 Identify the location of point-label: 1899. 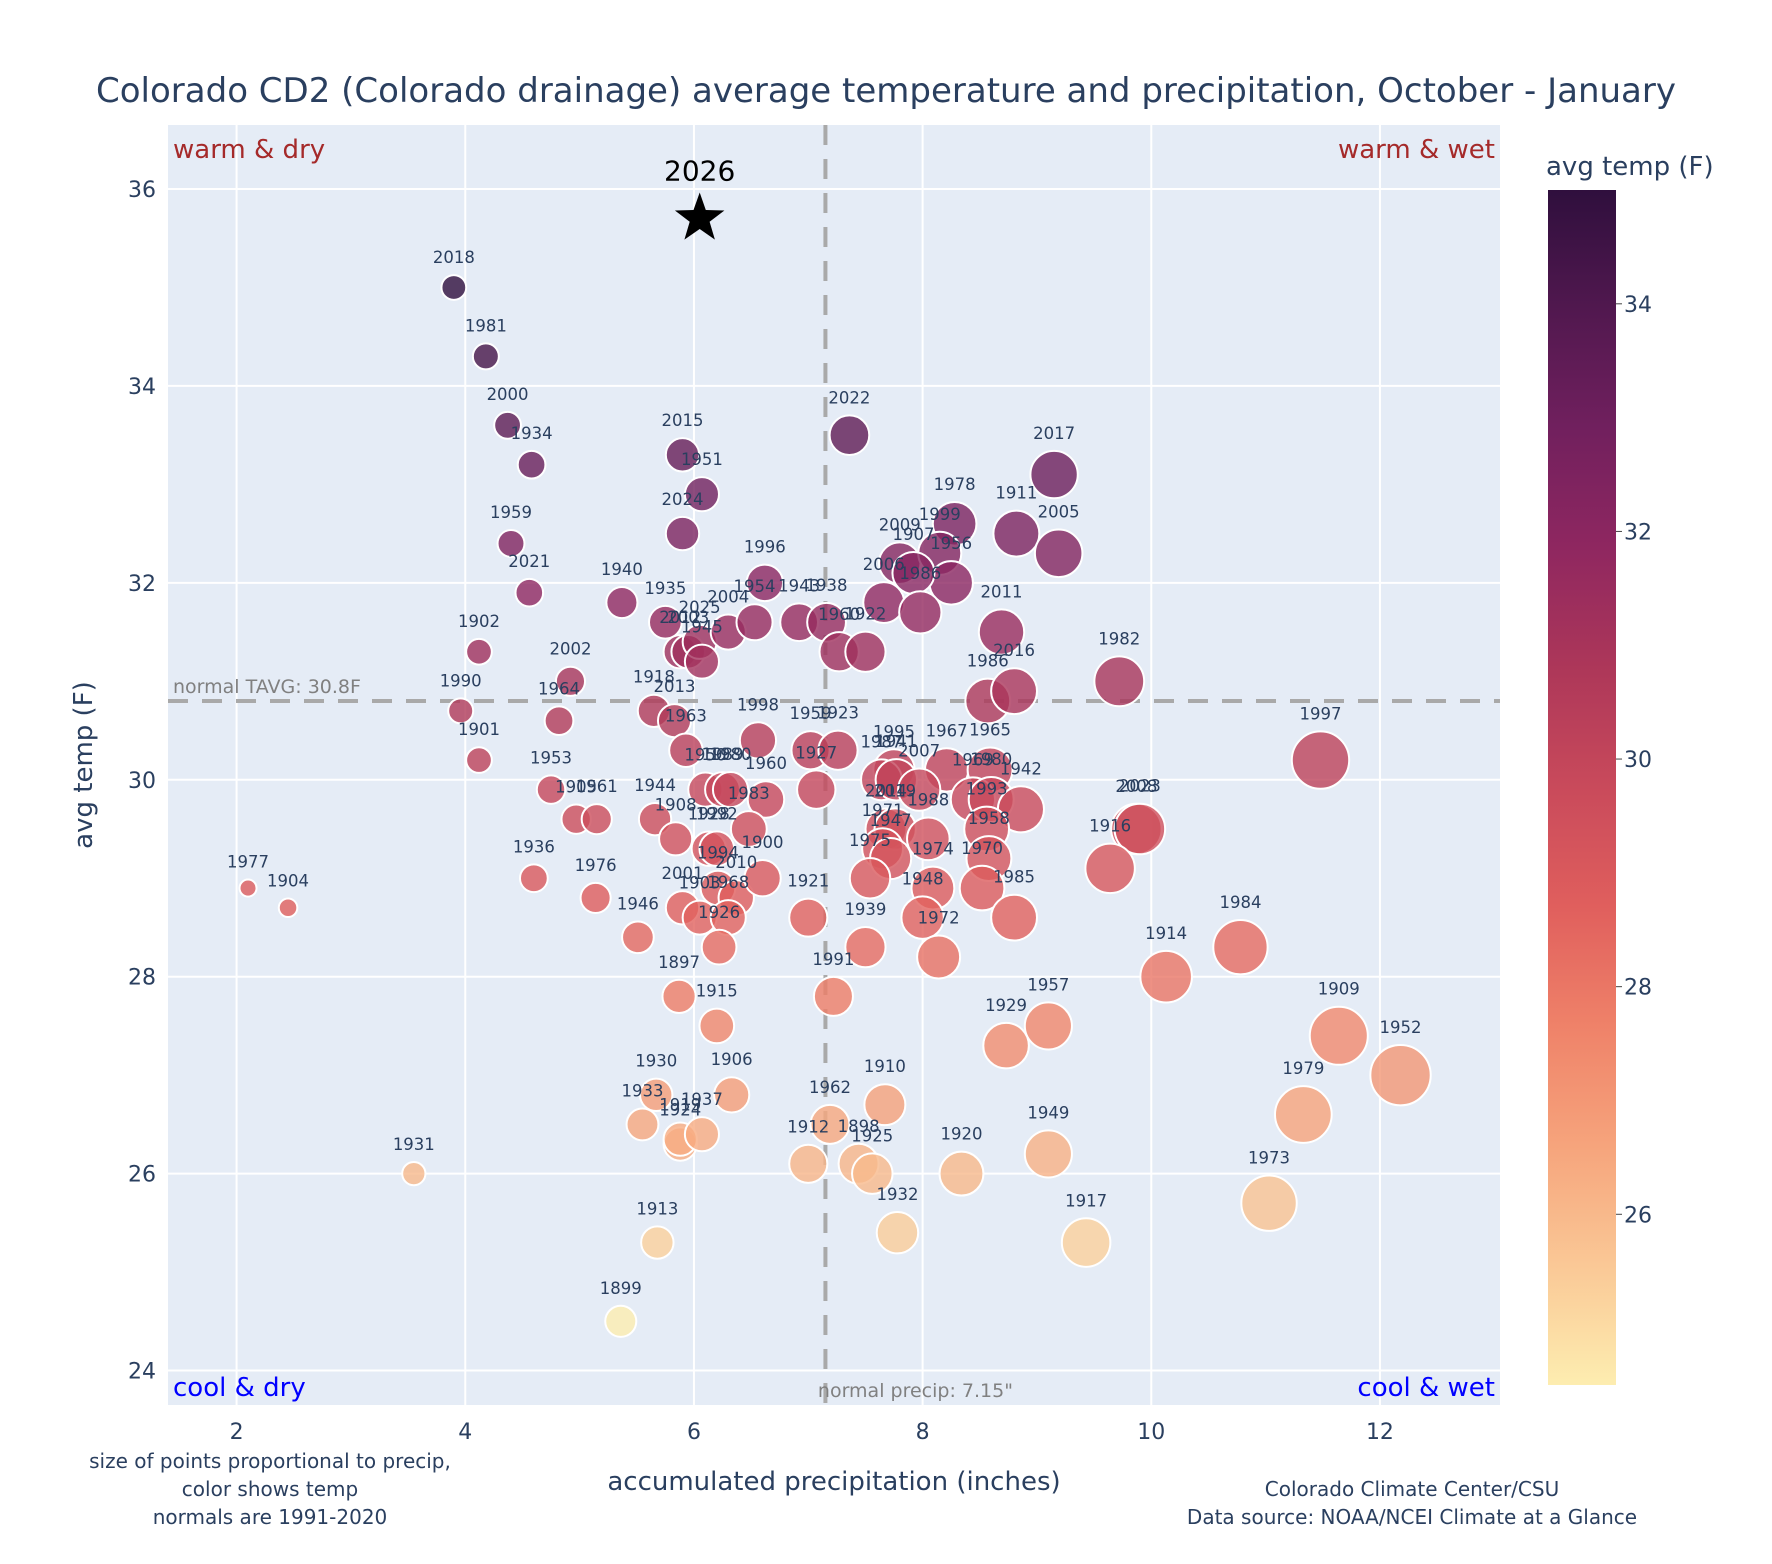
(621, 1288).